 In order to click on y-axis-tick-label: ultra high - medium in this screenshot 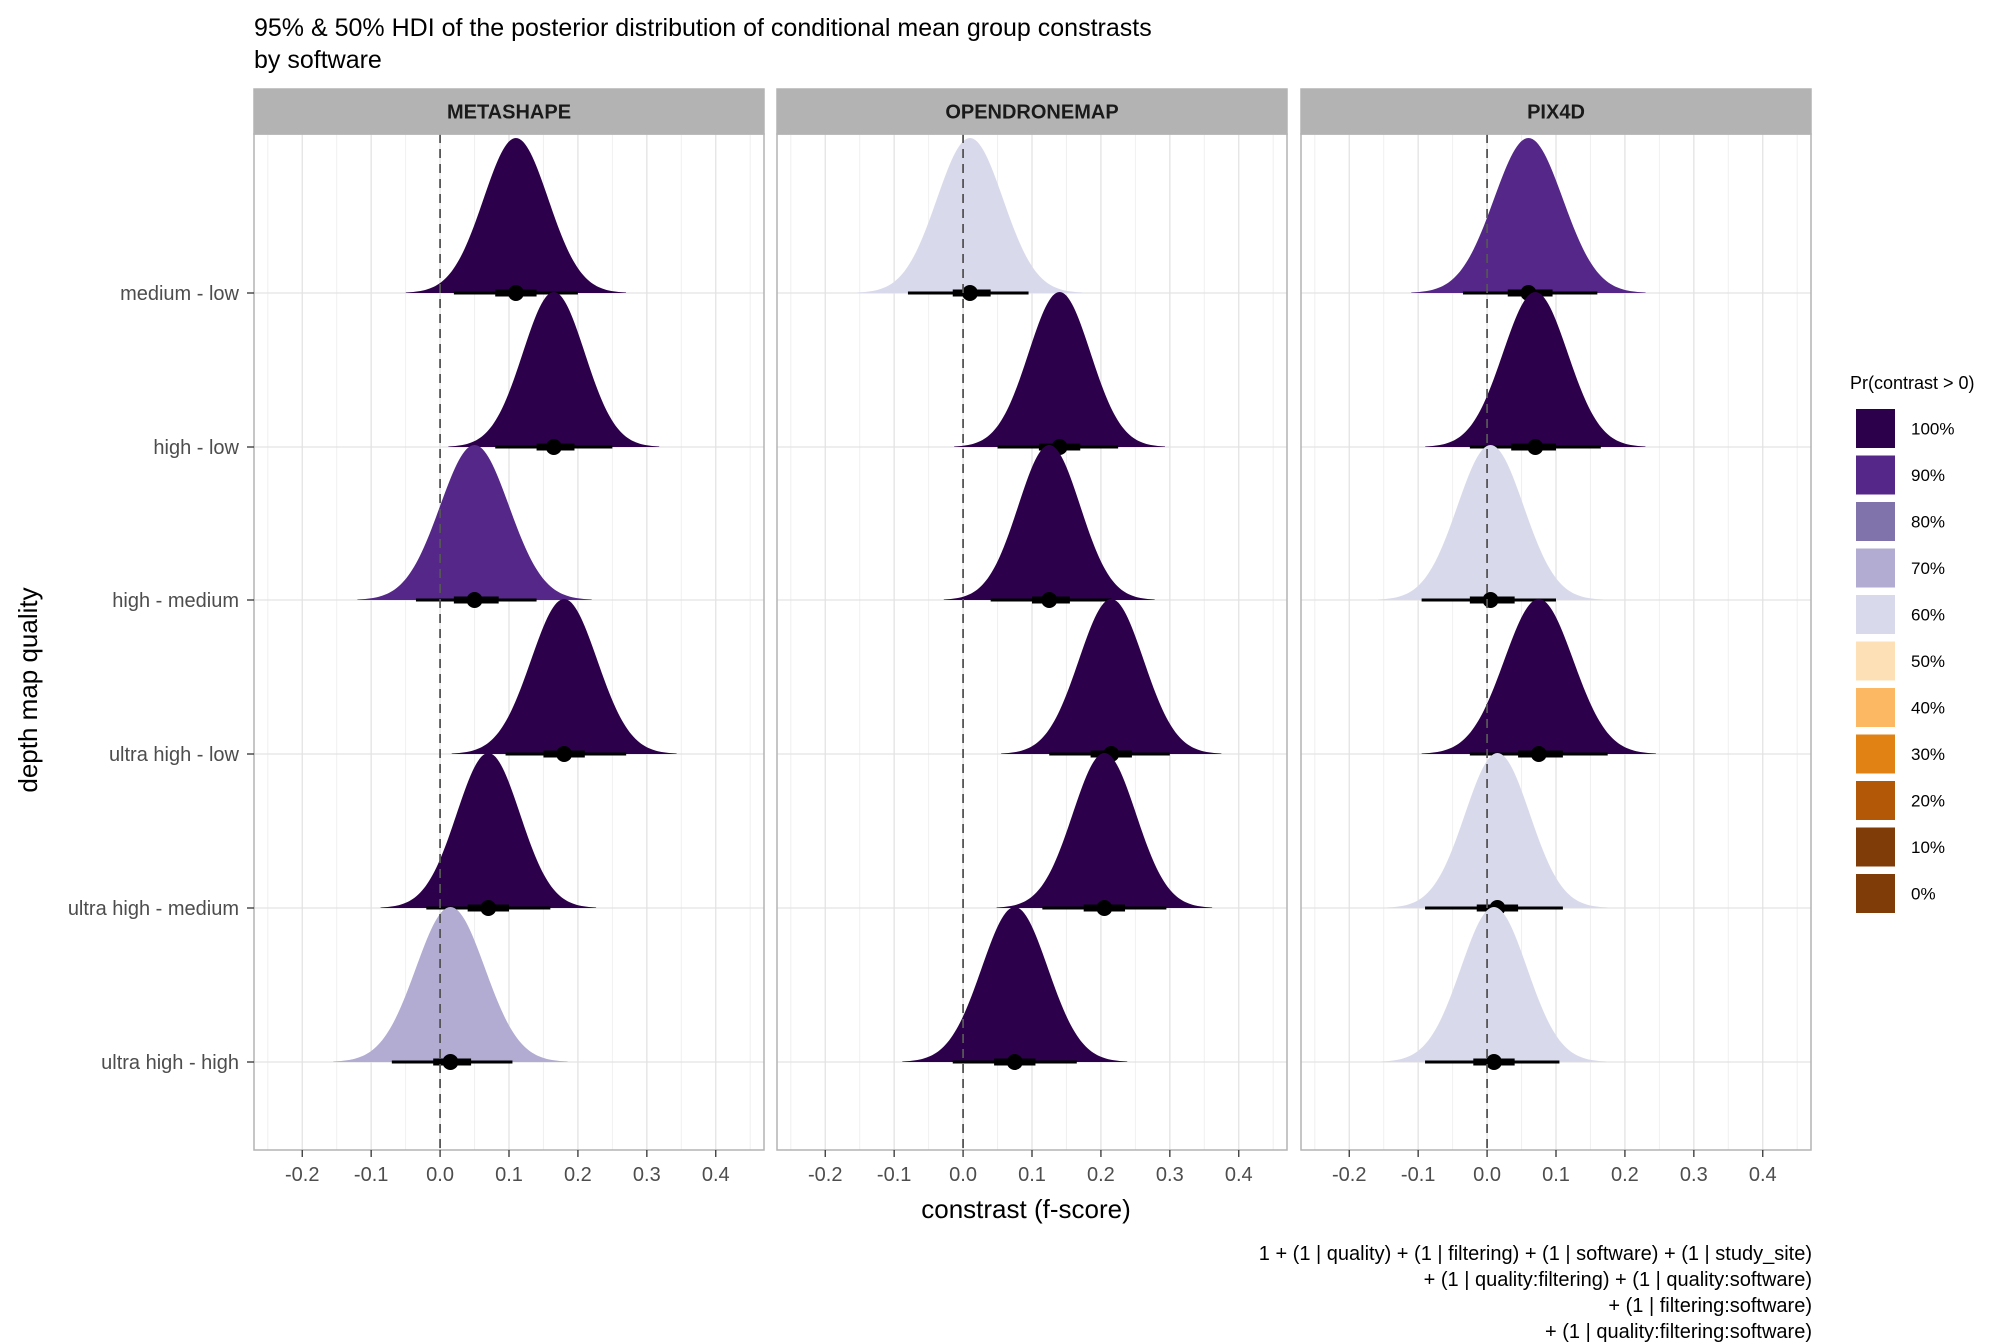, I will do `click(153, 909)`.